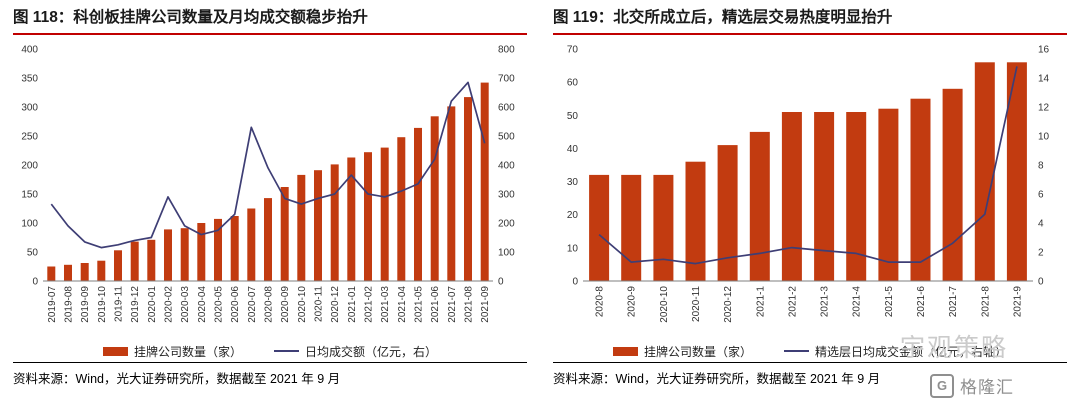 This screenshot has width=1080, height=408. Describe the element at coordinates (85, 304) in the screenshot. I see `svg-text: 2019-09` at that location.